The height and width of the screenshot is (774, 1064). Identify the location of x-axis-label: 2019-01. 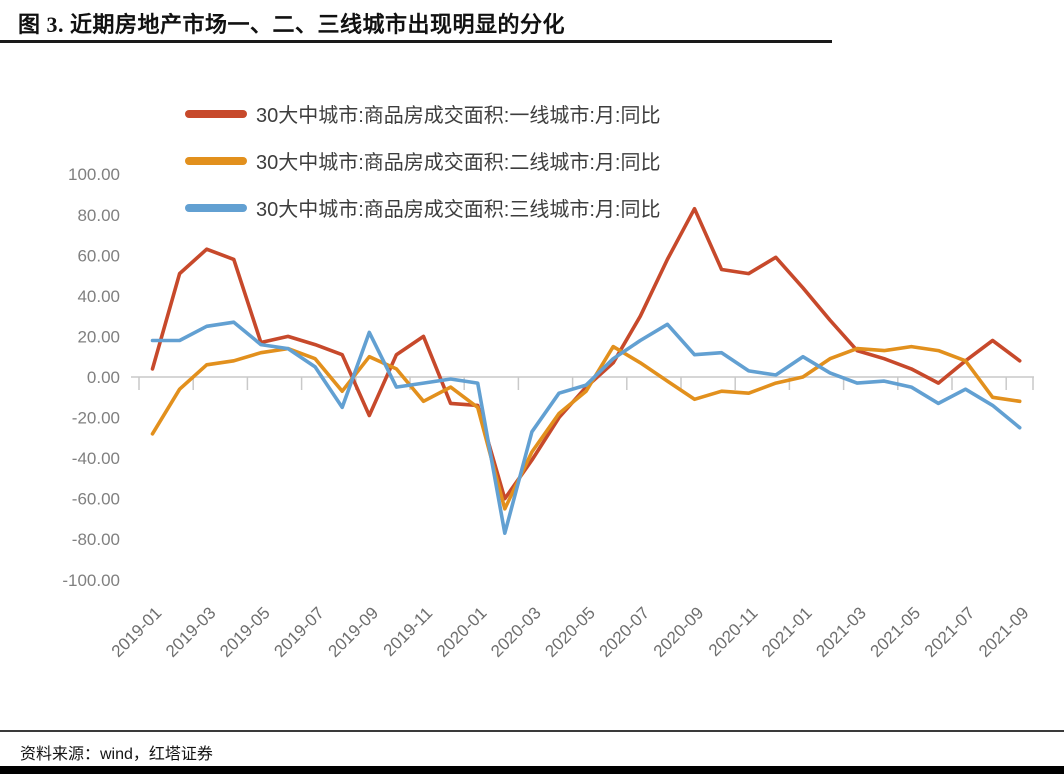
(137, 632).